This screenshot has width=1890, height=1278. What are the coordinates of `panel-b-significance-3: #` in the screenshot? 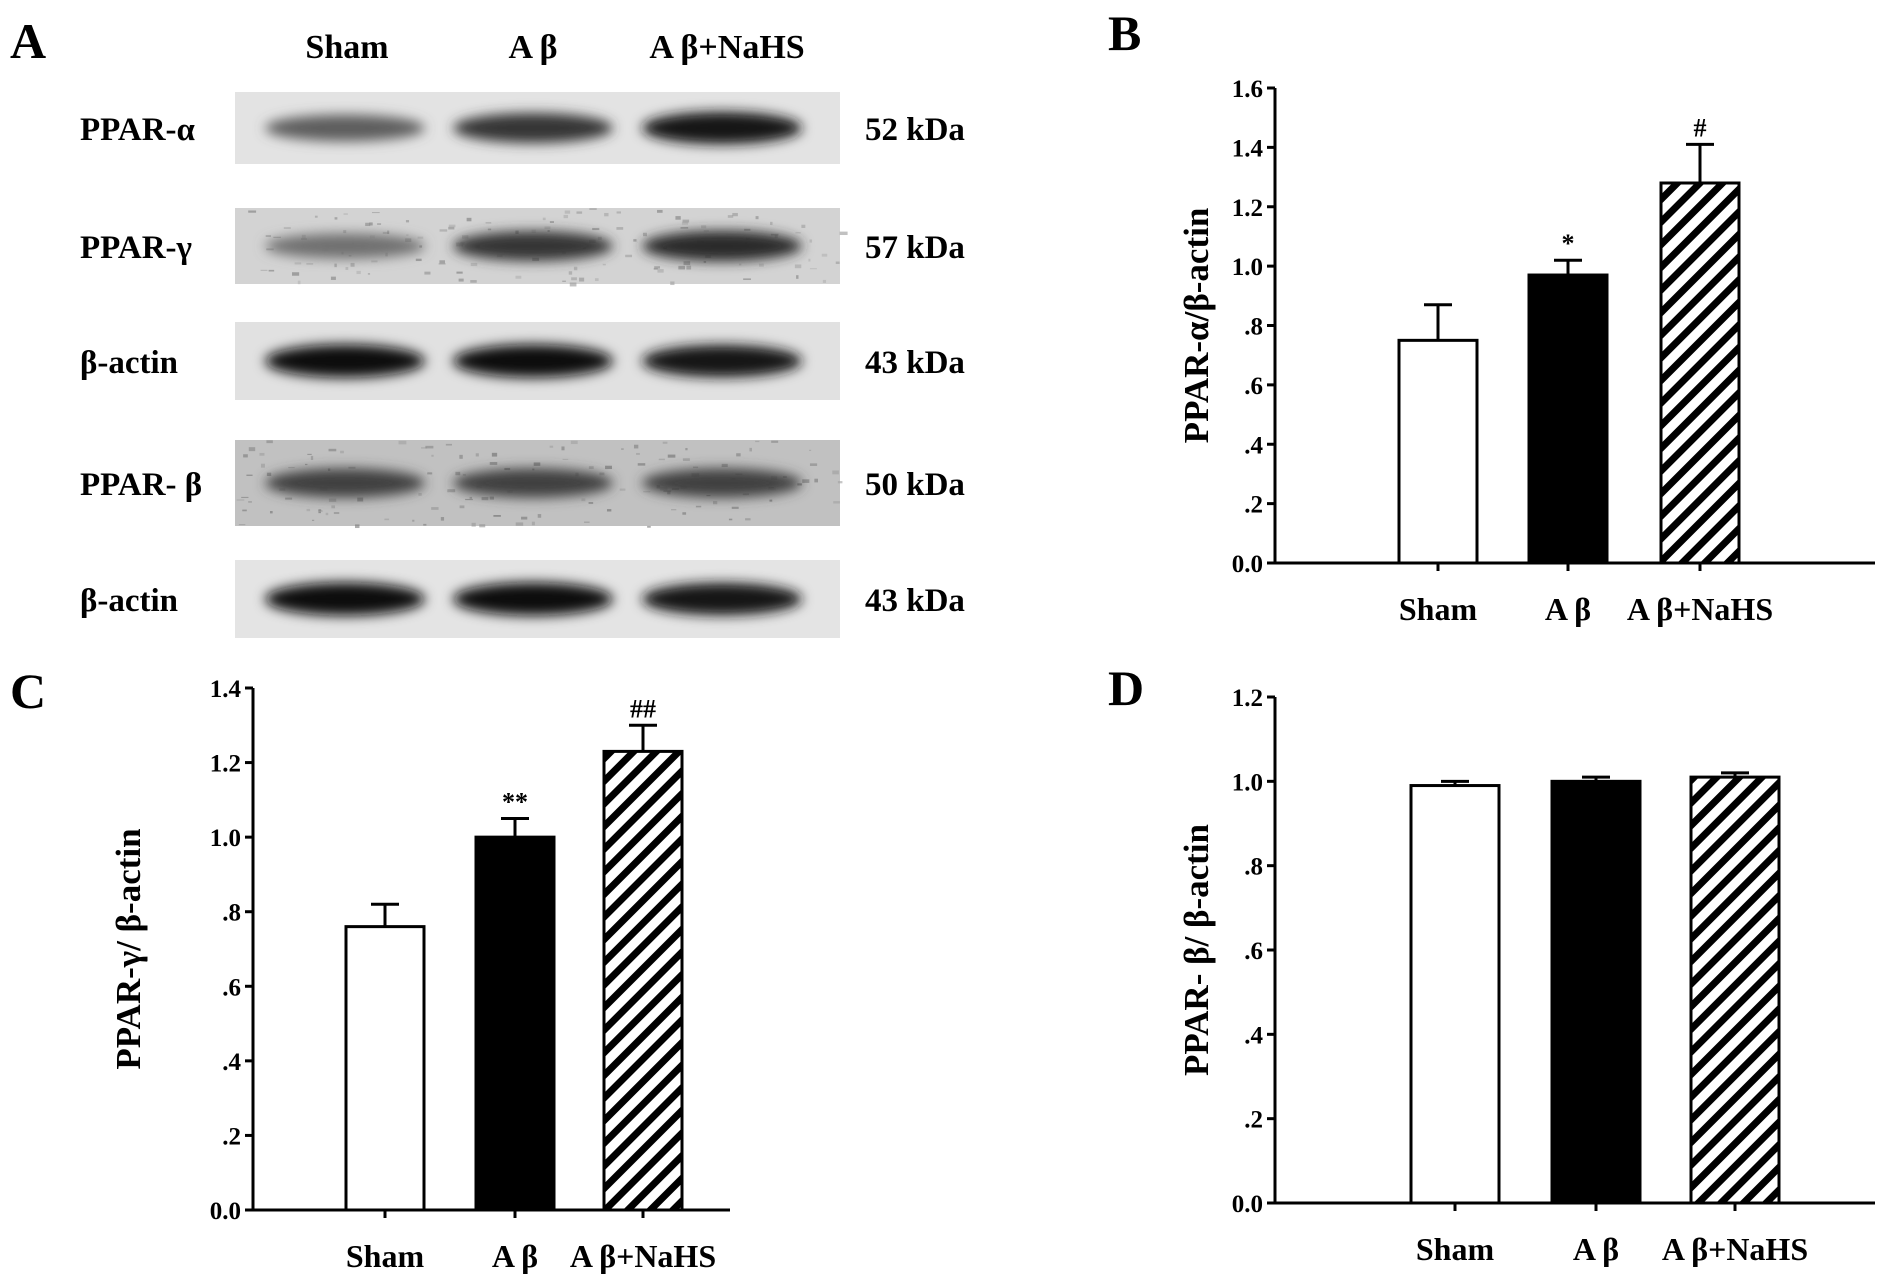 It's located at (1700, 127).